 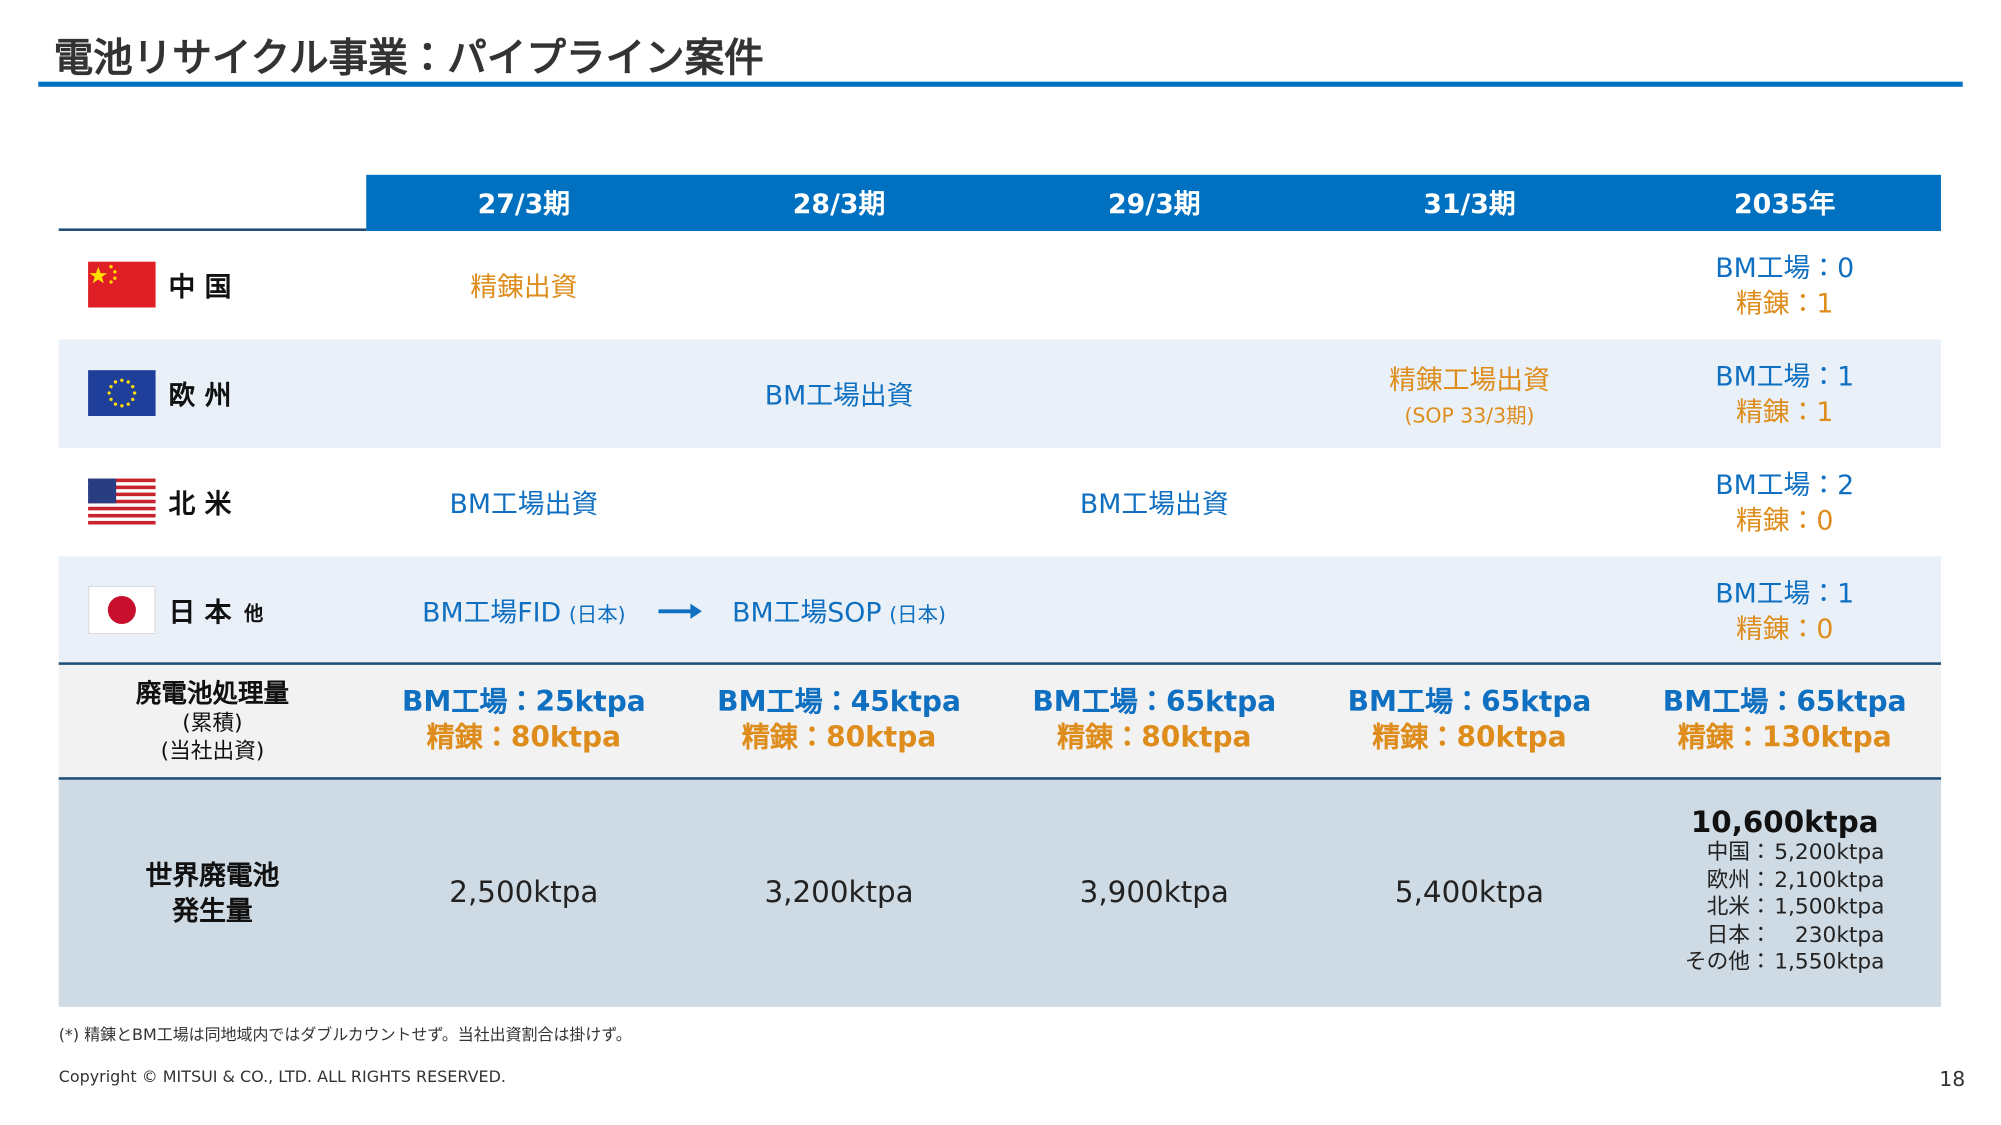 I want to click on region-label: 欧 州, so click(x=199, y=393).